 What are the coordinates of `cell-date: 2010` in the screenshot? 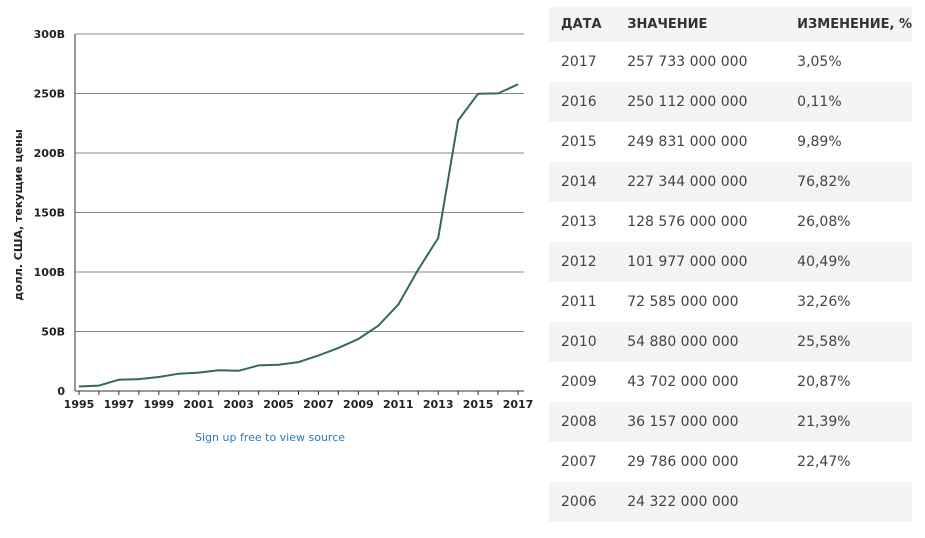 It's located at (582, 342).